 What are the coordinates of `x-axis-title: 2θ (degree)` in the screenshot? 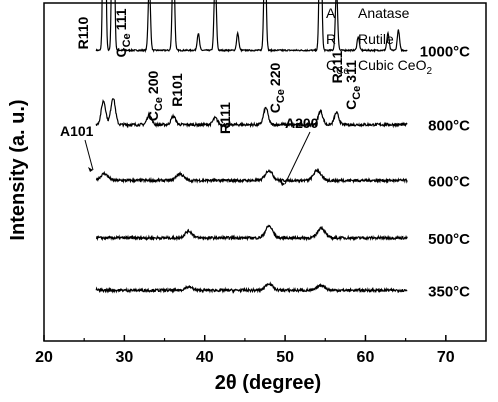 It's located at (268, 383).